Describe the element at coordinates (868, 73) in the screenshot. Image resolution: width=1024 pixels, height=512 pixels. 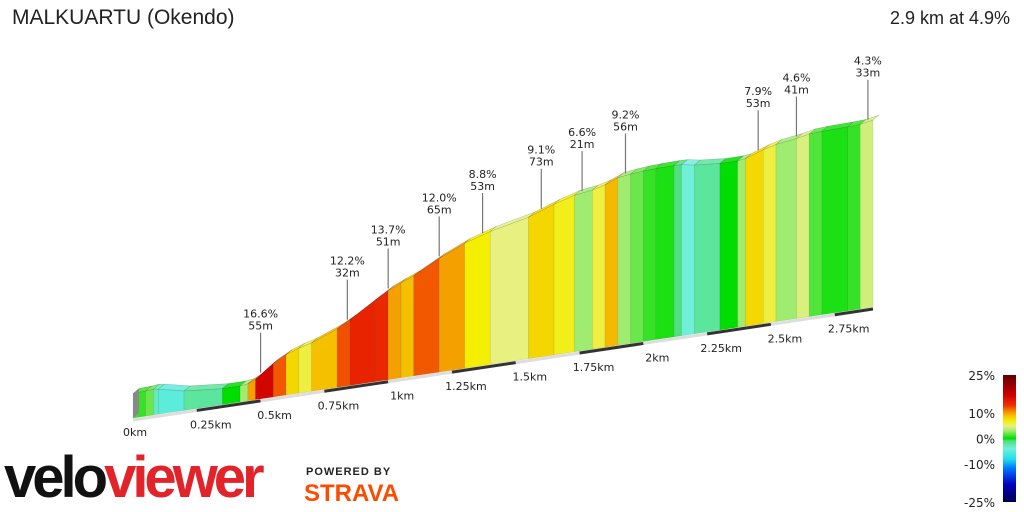
I see `annotation-length: 33m` at that location.